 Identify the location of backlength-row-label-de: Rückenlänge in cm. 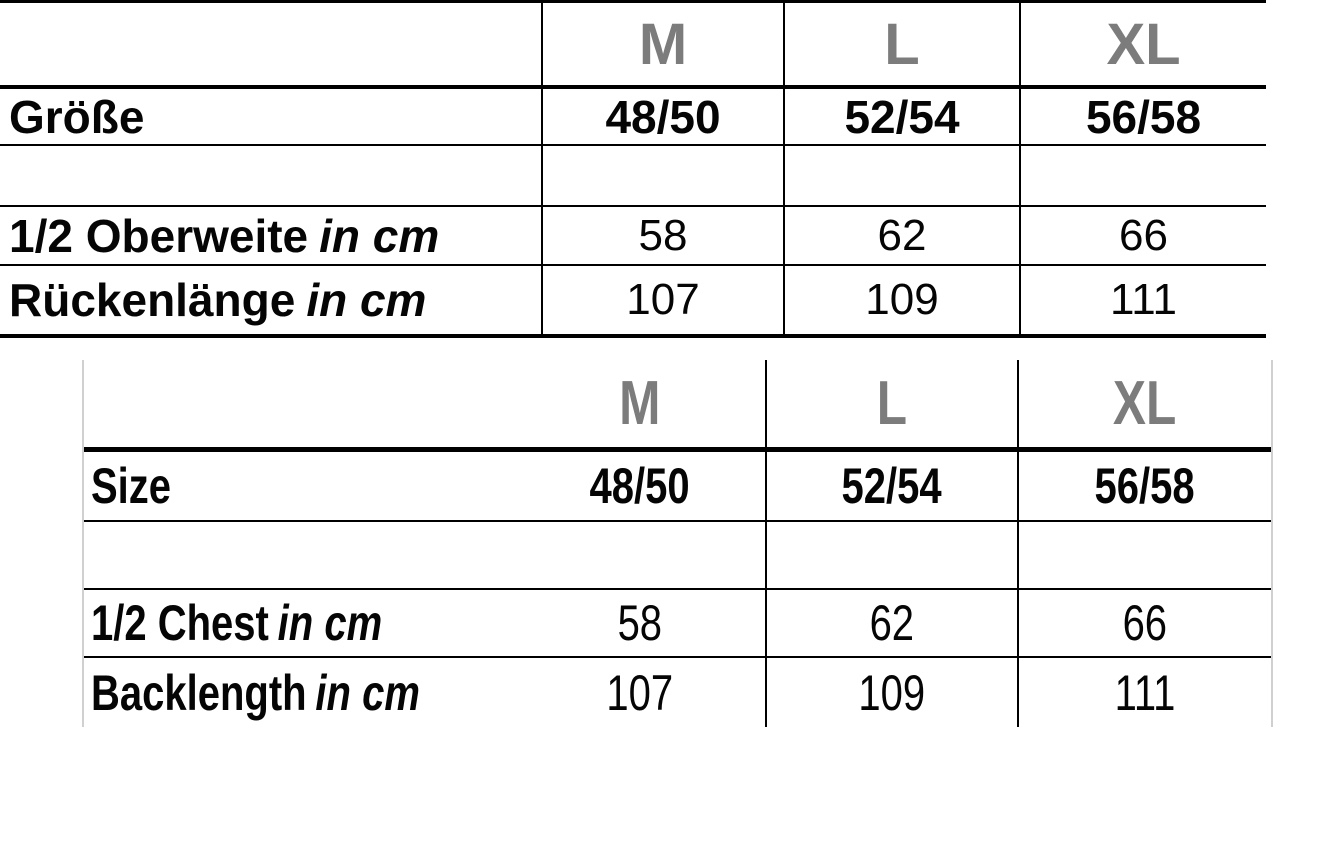
(270, 300).